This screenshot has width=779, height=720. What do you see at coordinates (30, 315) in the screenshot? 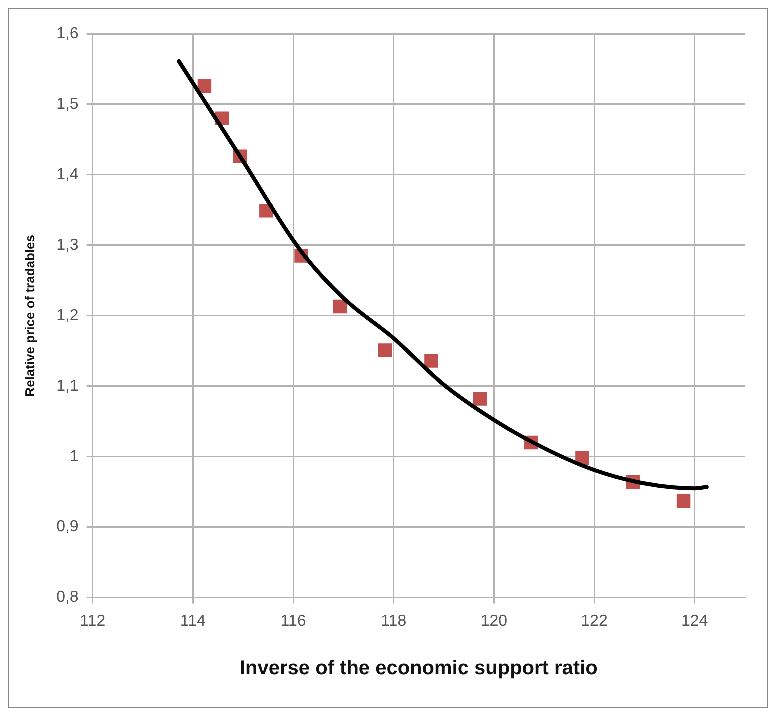
I see `y-axis-title: Relative price of tradables` at bounding box center [30, 315].